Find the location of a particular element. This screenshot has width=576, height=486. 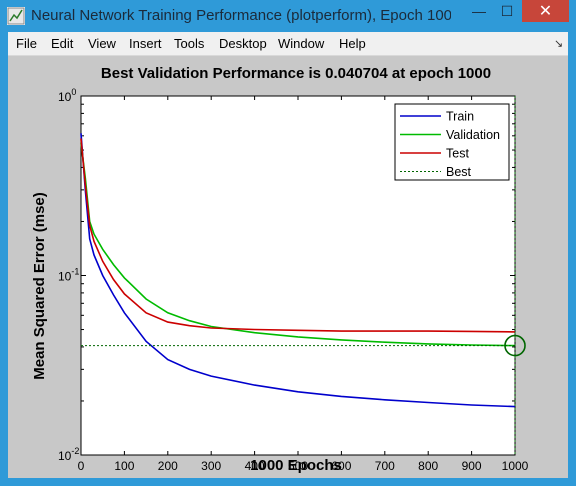

x-tick-label: 200 is located at coordinates (168, 466).